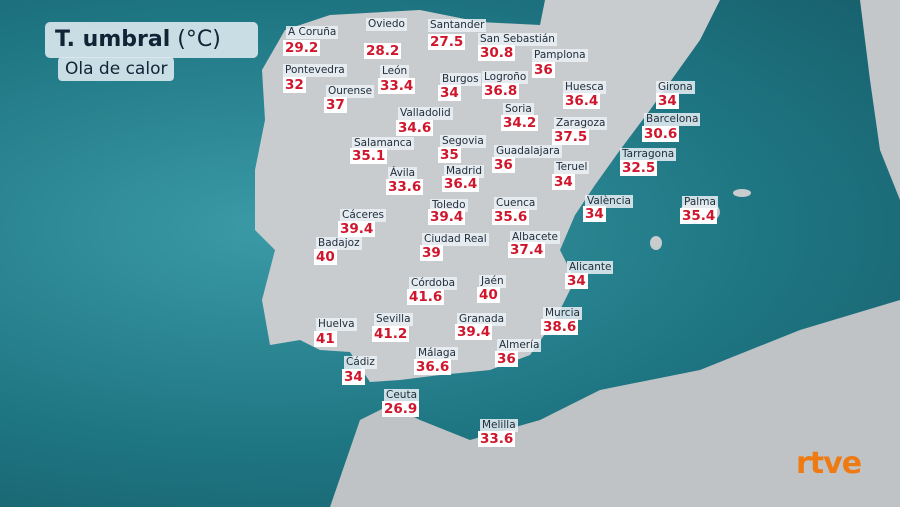 The height and width of the screenshot is (507, 900). I want to click on city-name: Ceuta, so click(401, 395).